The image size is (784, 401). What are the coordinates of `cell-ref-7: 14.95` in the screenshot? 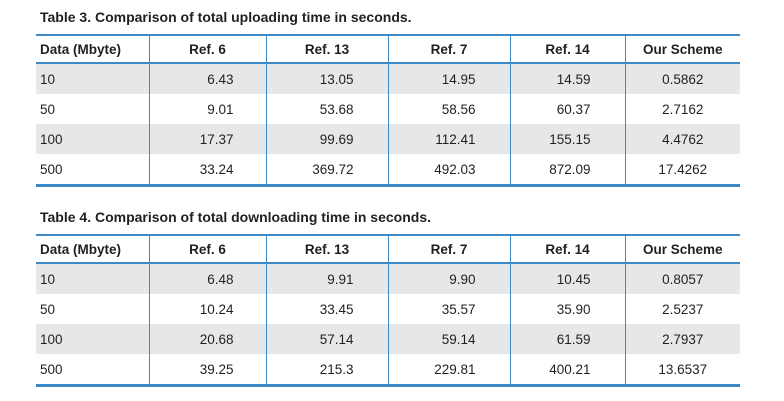 It's located at (448, 78).